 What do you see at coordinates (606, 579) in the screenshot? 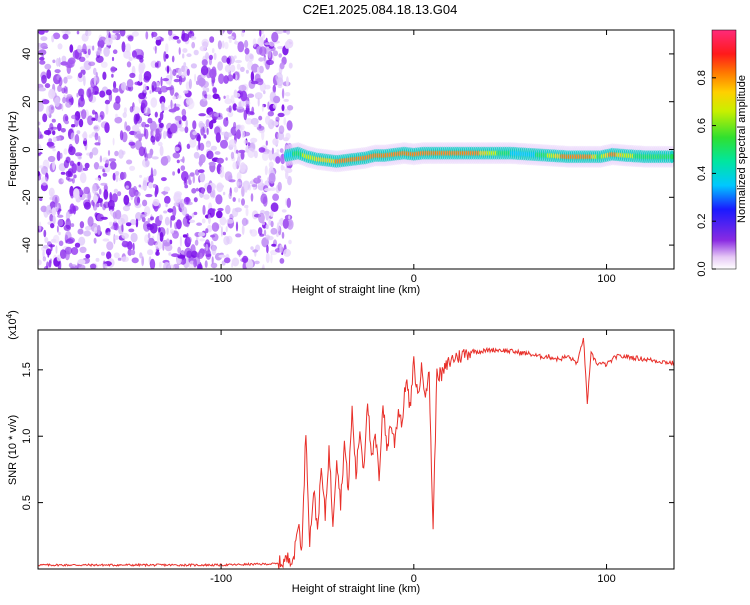
I see `x-tick-label: 100` at bounding box center [606, 579].